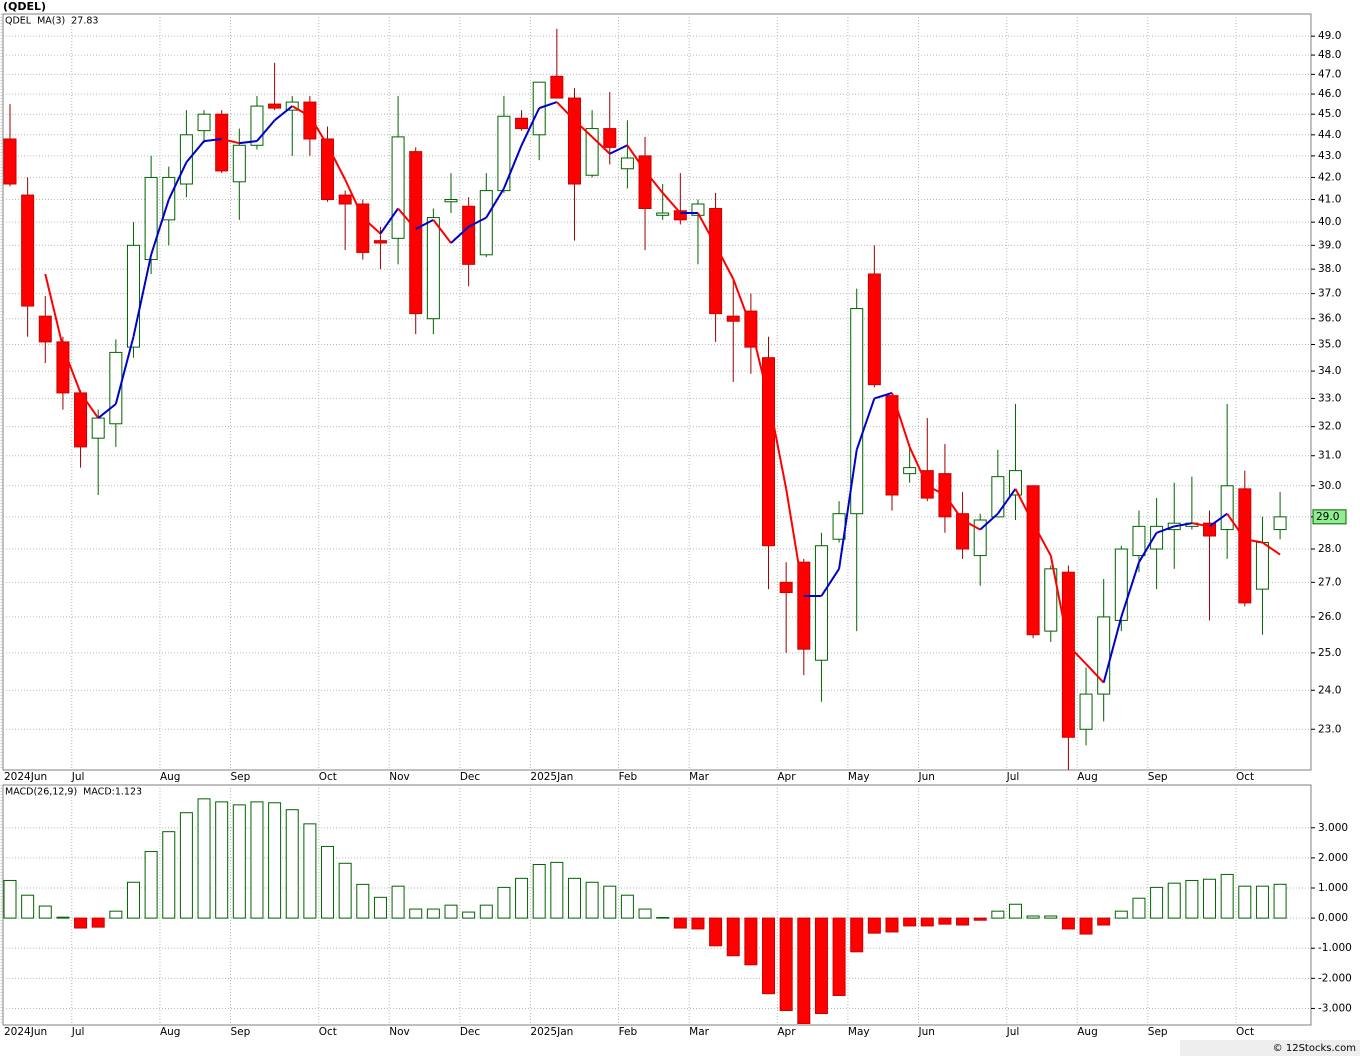 The image size is (1360, 1056). I want to click on last-price-box, so click(1329, 517).